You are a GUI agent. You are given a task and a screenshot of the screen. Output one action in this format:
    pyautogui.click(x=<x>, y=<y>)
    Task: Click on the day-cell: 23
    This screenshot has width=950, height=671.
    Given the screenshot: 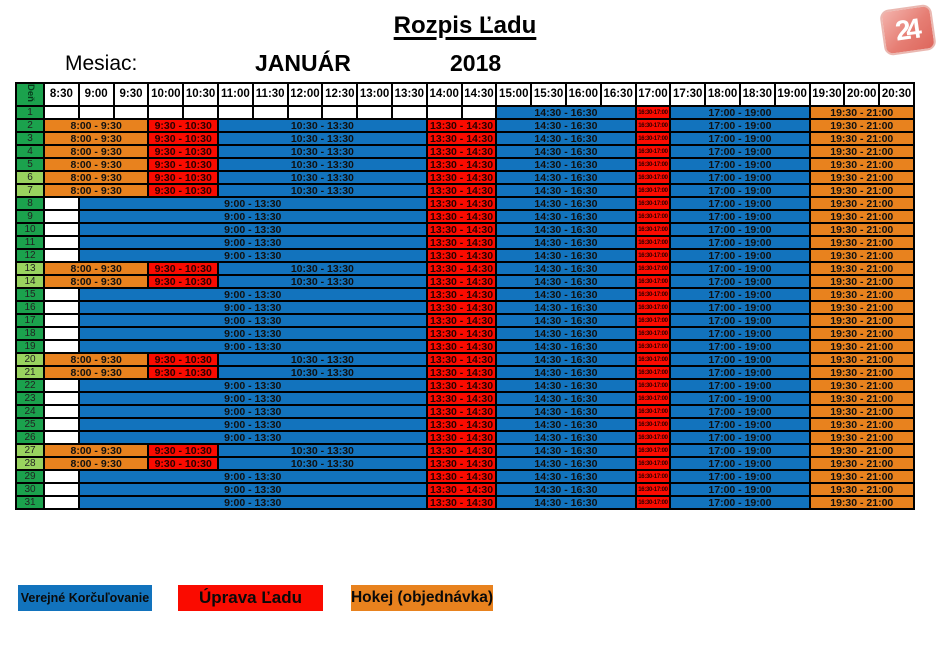 What is the action you would take?
    pyautogui.click(x=30, y=399)
    